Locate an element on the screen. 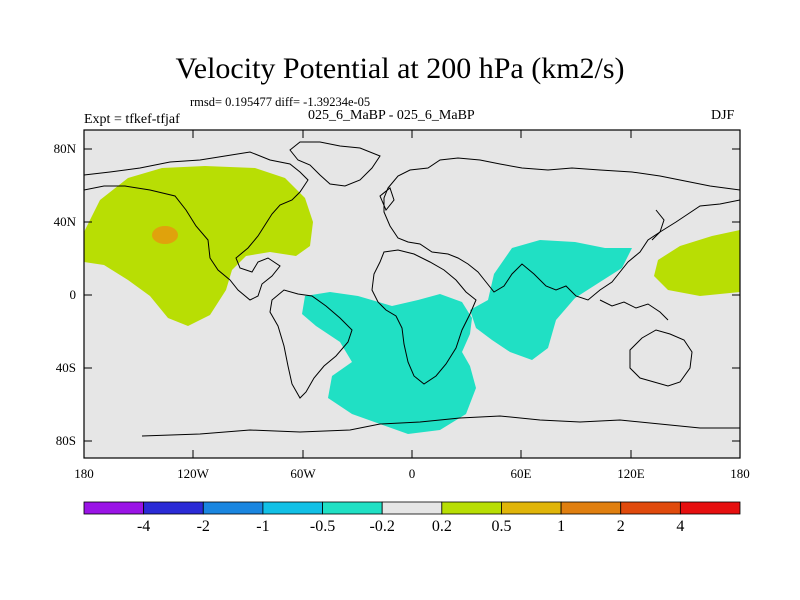 Image resolution: width=800 pixels, height=600 pixels. coast-indonesia is located at coordinates (634, 310).